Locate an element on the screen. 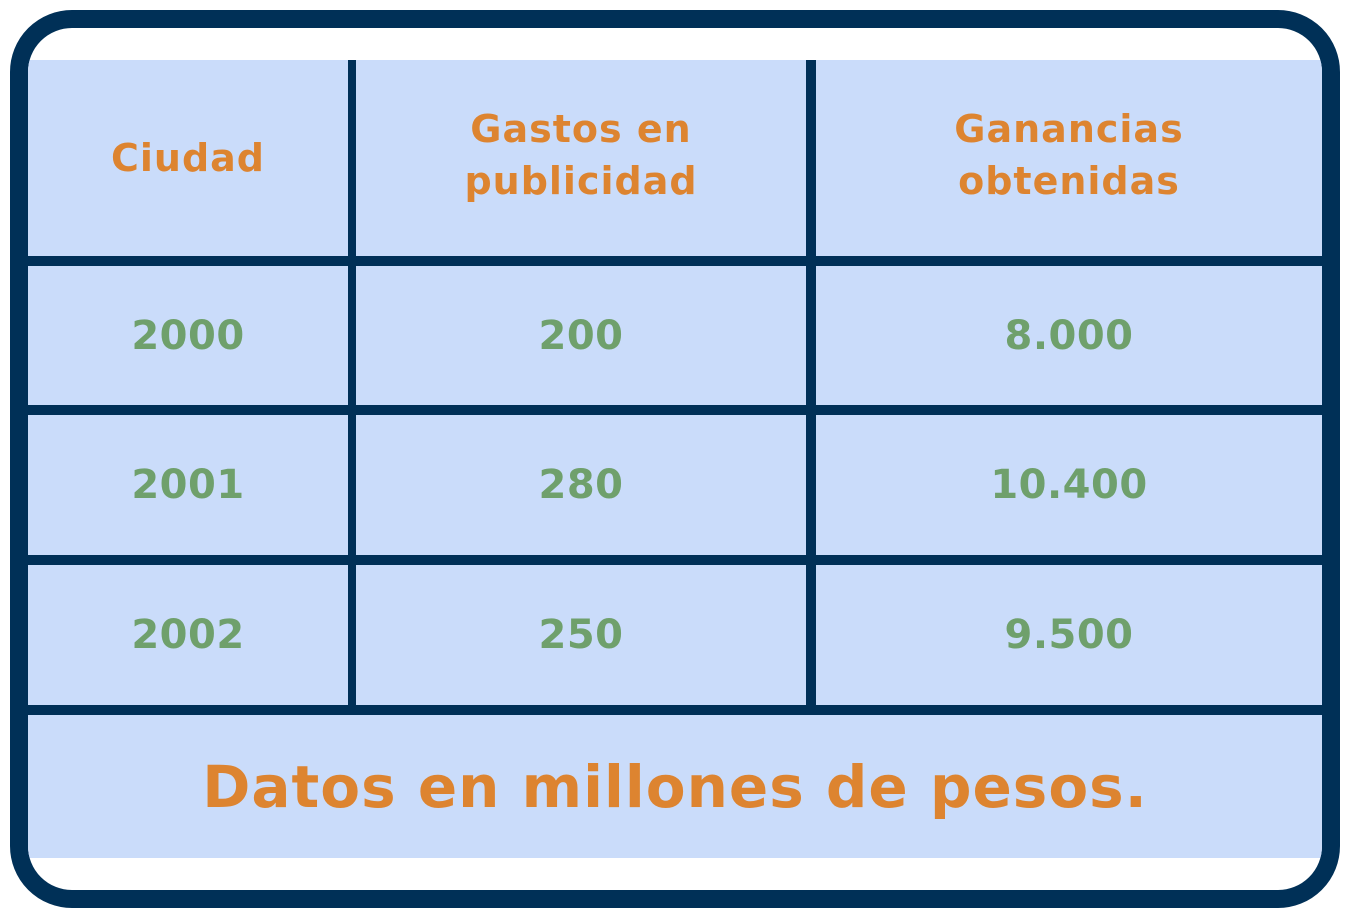 Image resolution: width=1350 pixels, height=919 pixels. table-cell-ganancias: 9.500 is located at coordinates (1069, 635).